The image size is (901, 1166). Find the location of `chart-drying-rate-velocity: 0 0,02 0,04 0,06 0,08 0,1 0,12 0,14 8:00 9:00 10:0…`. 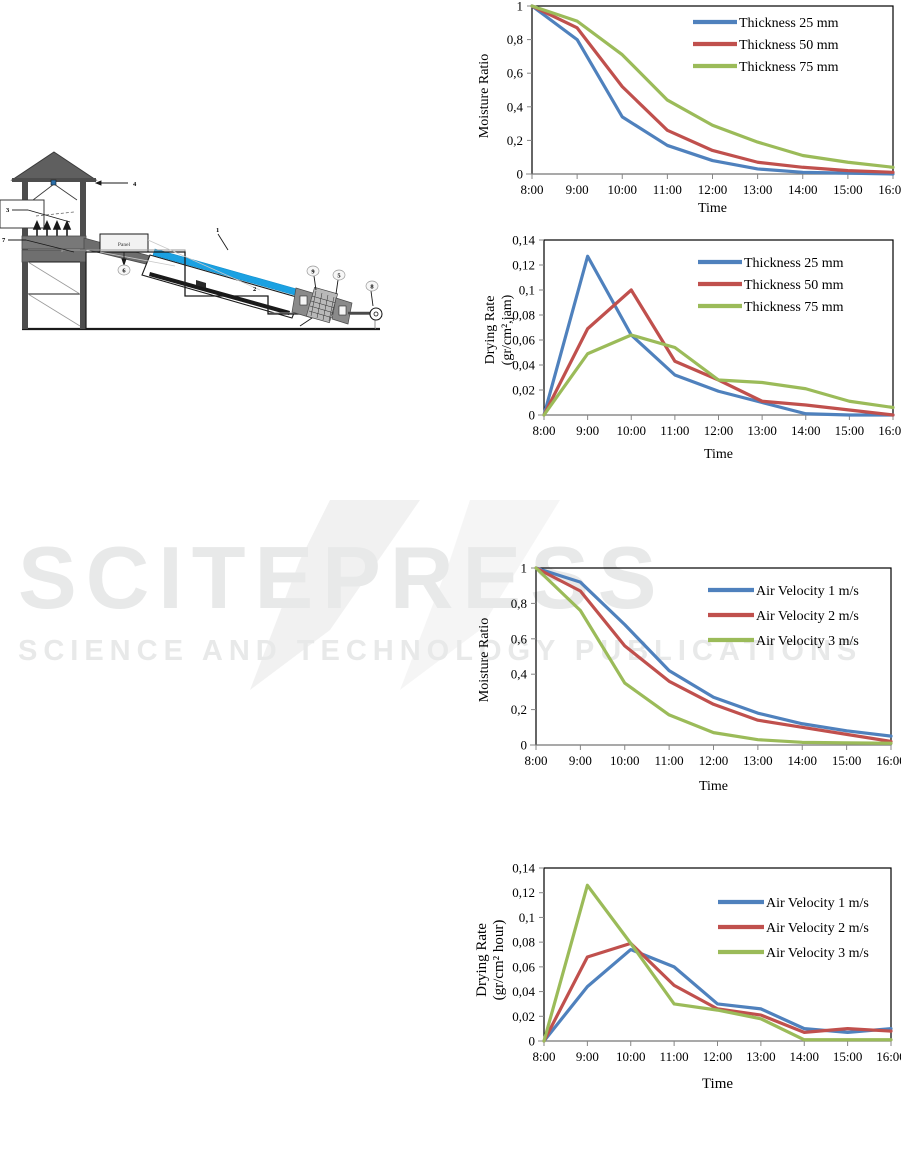

chart-drying-rate-velocity: 0 0,02 0,04 0,06 0,08 0,1 0,12 0,14 8:00 9:00 10:0… is located at coordinates (680, 975).